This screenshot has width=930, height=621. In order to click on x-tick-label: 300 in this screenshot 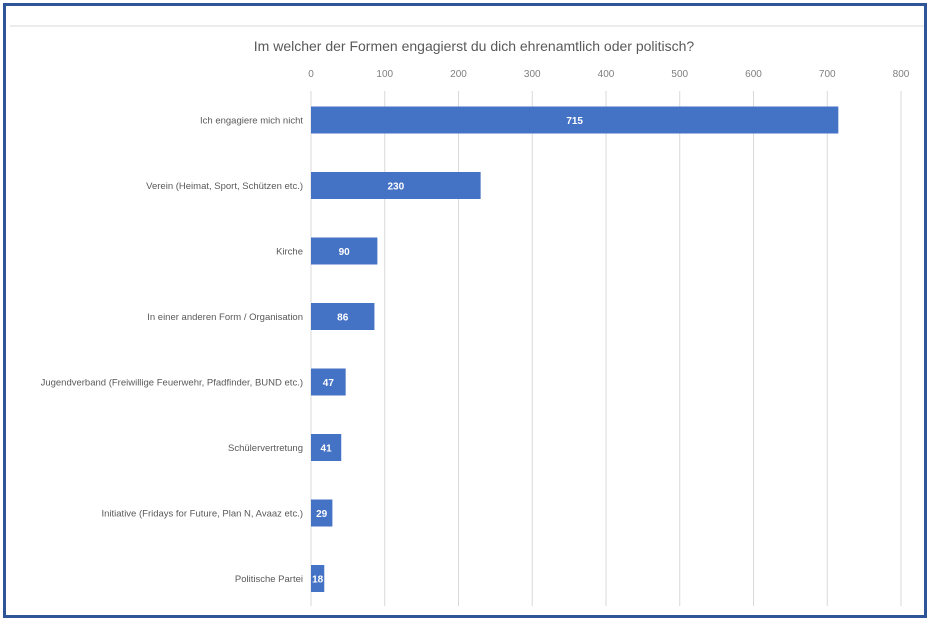, I will do `click(532, 74)`.